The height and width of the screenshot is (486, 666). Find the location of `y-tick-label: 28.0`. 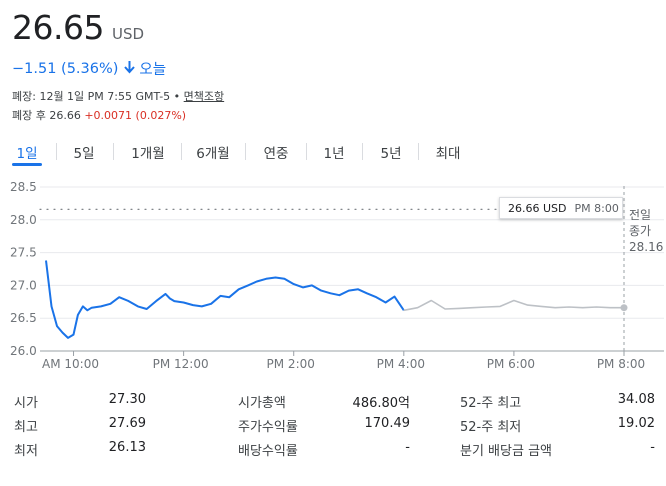

y-tick-label: 28.0 is located at coordinates (23, 220).